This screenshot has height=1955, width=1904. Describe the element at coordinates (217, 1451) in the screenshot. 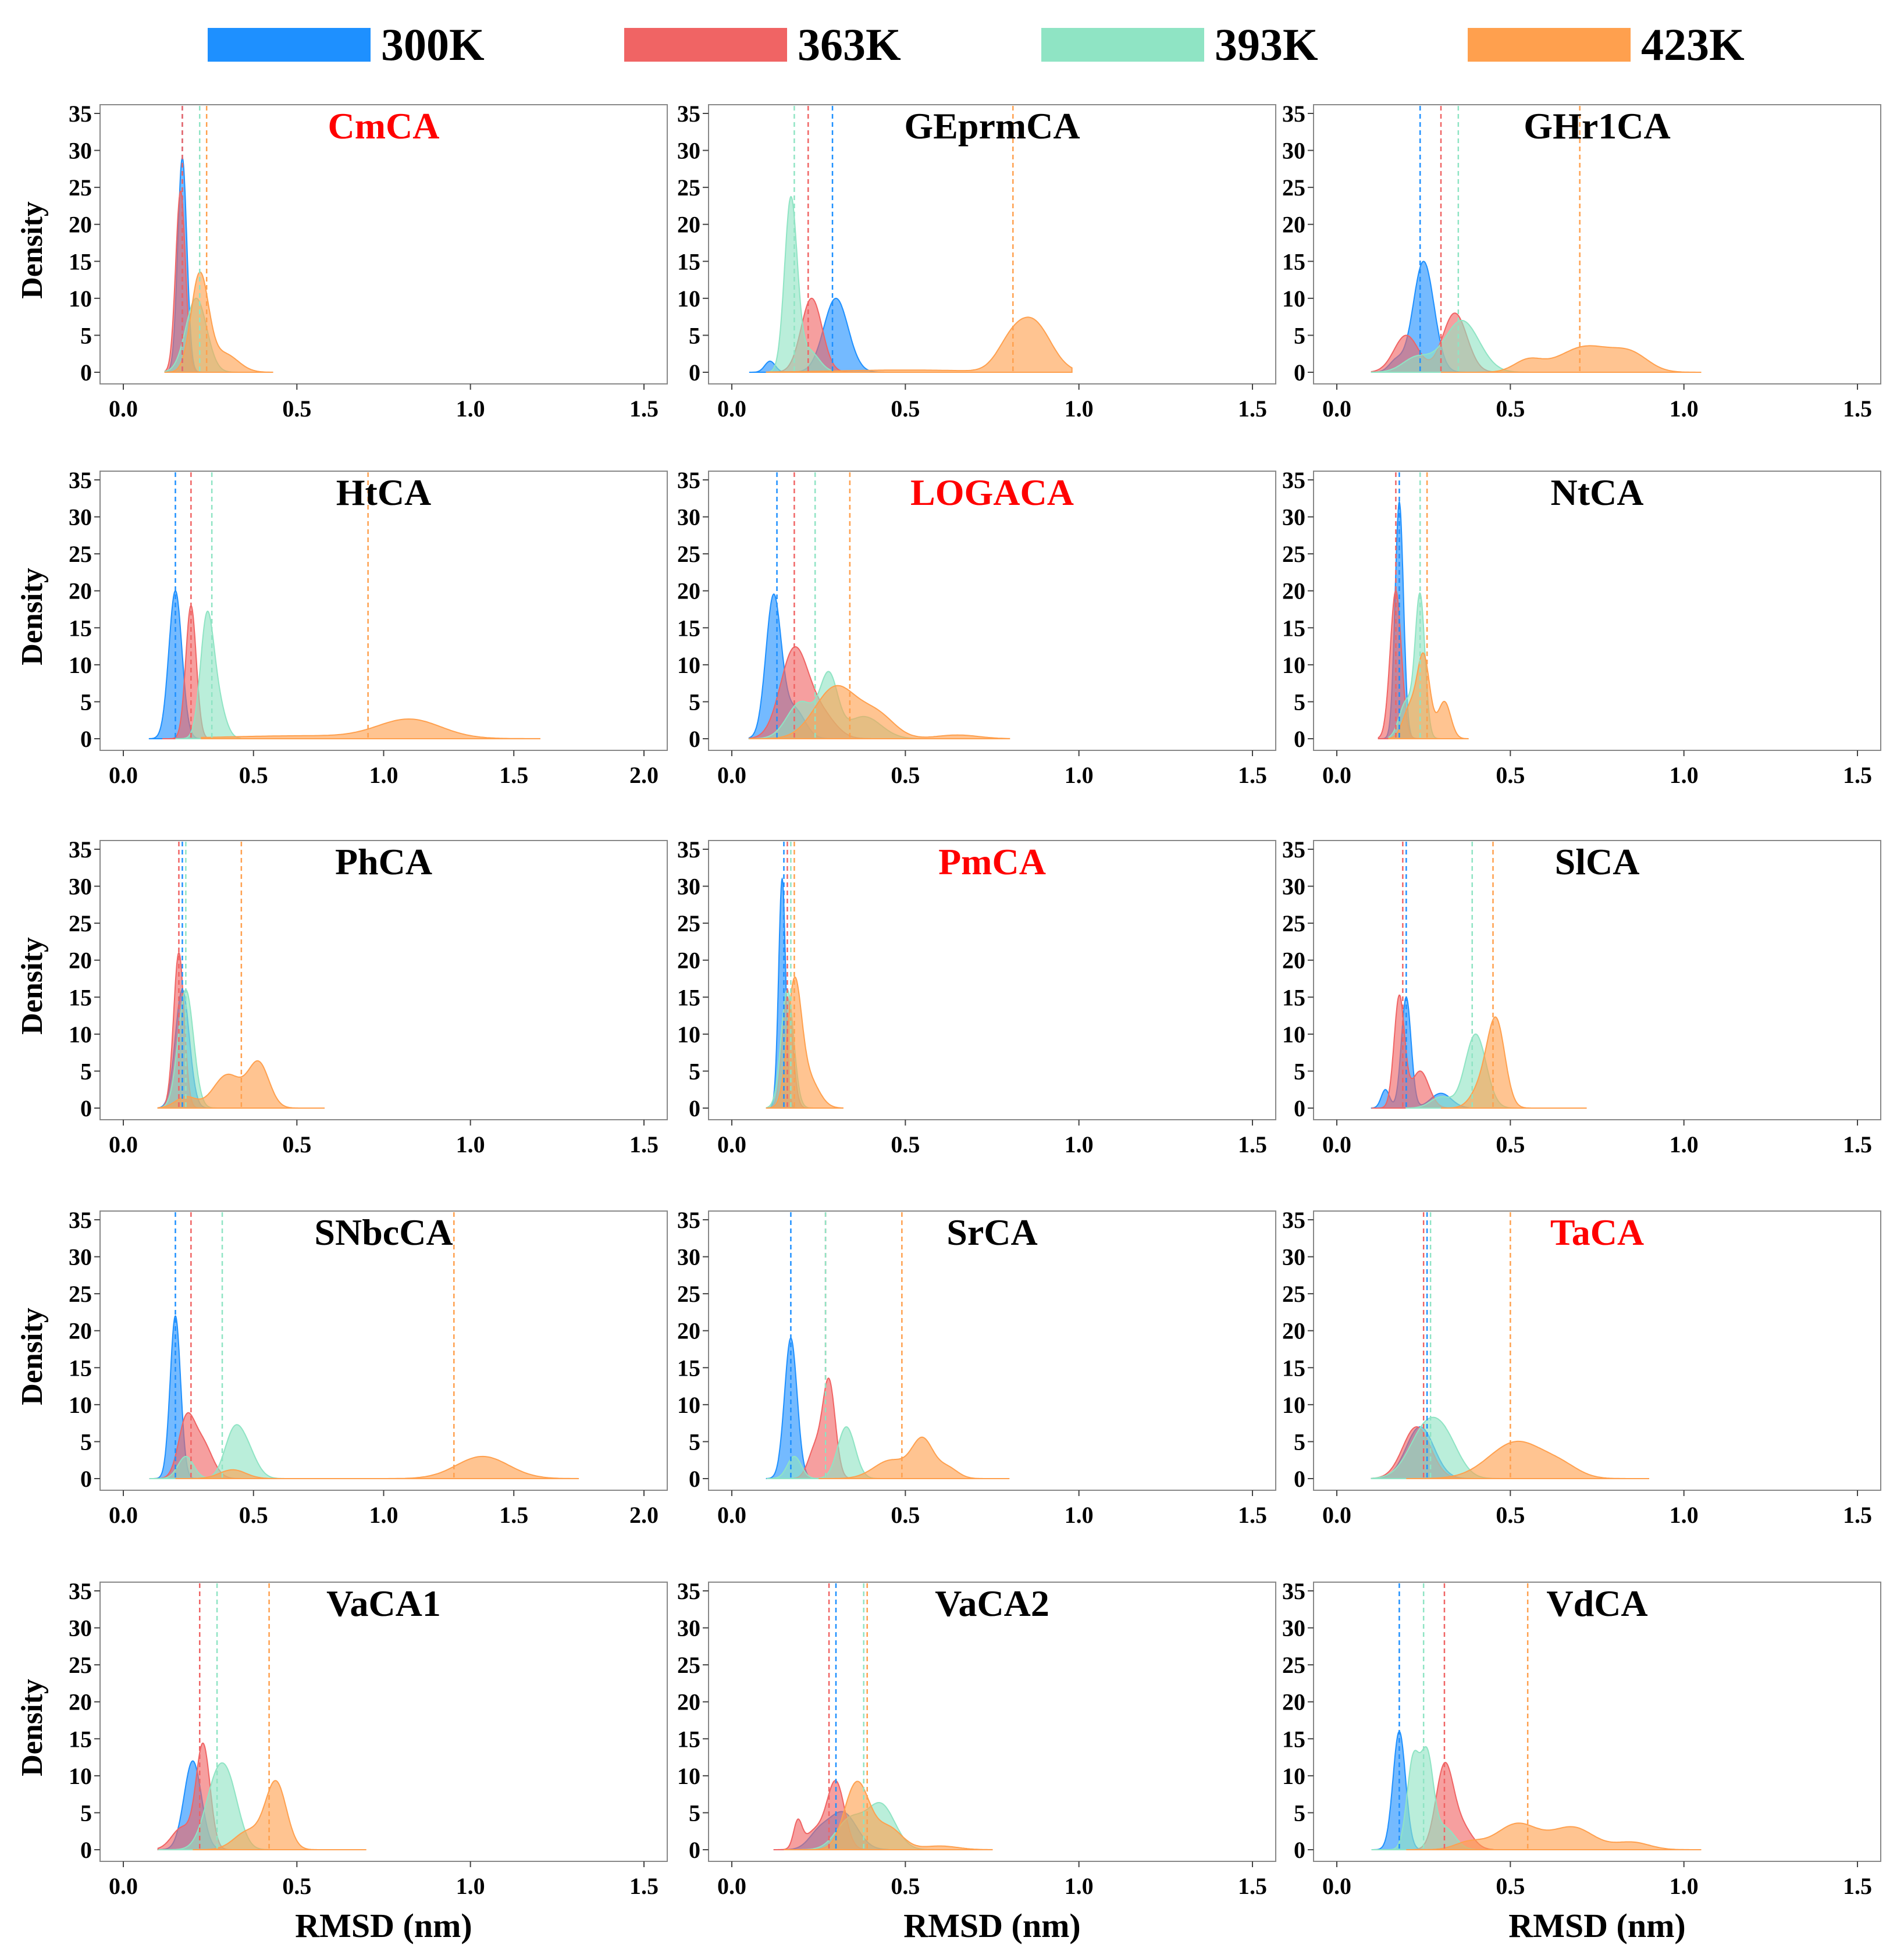

I see `density-393k` at that location.